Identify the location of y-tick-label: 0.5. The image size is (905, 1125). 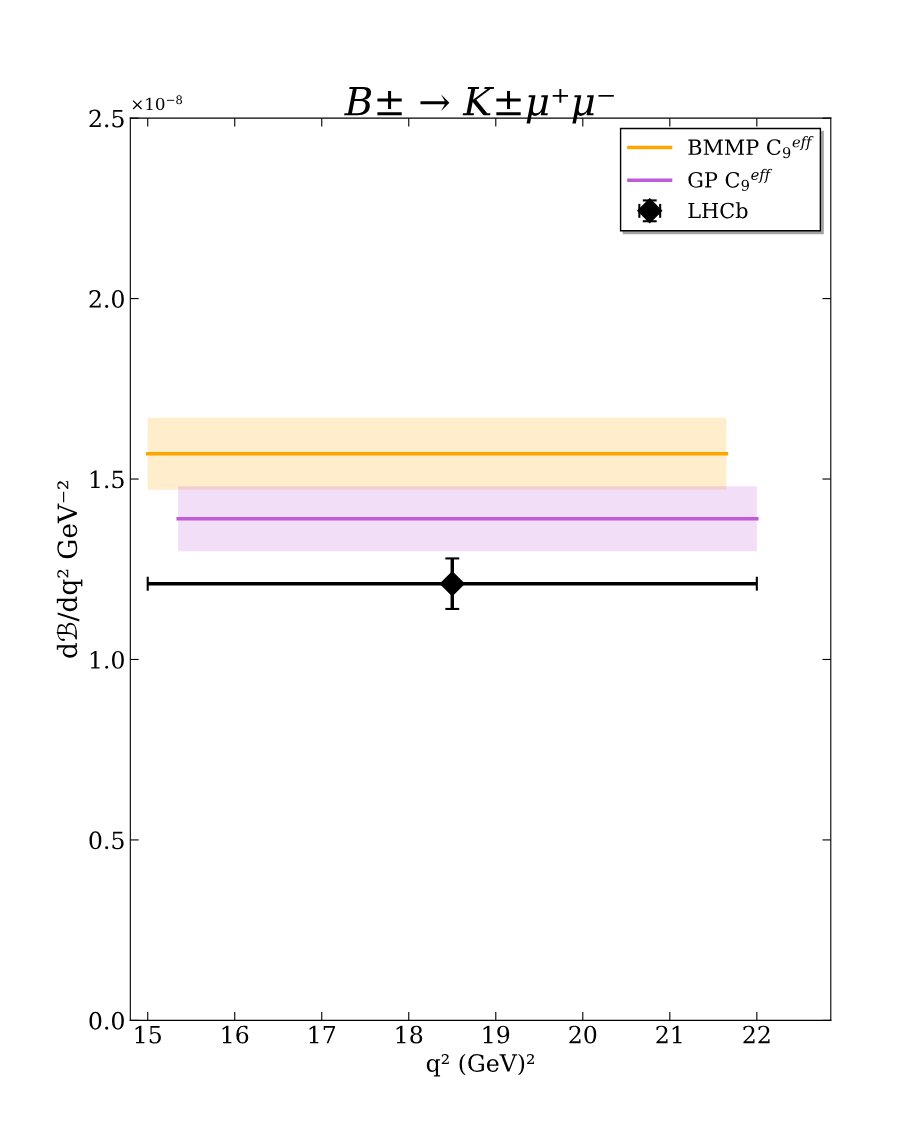
(106, 840).